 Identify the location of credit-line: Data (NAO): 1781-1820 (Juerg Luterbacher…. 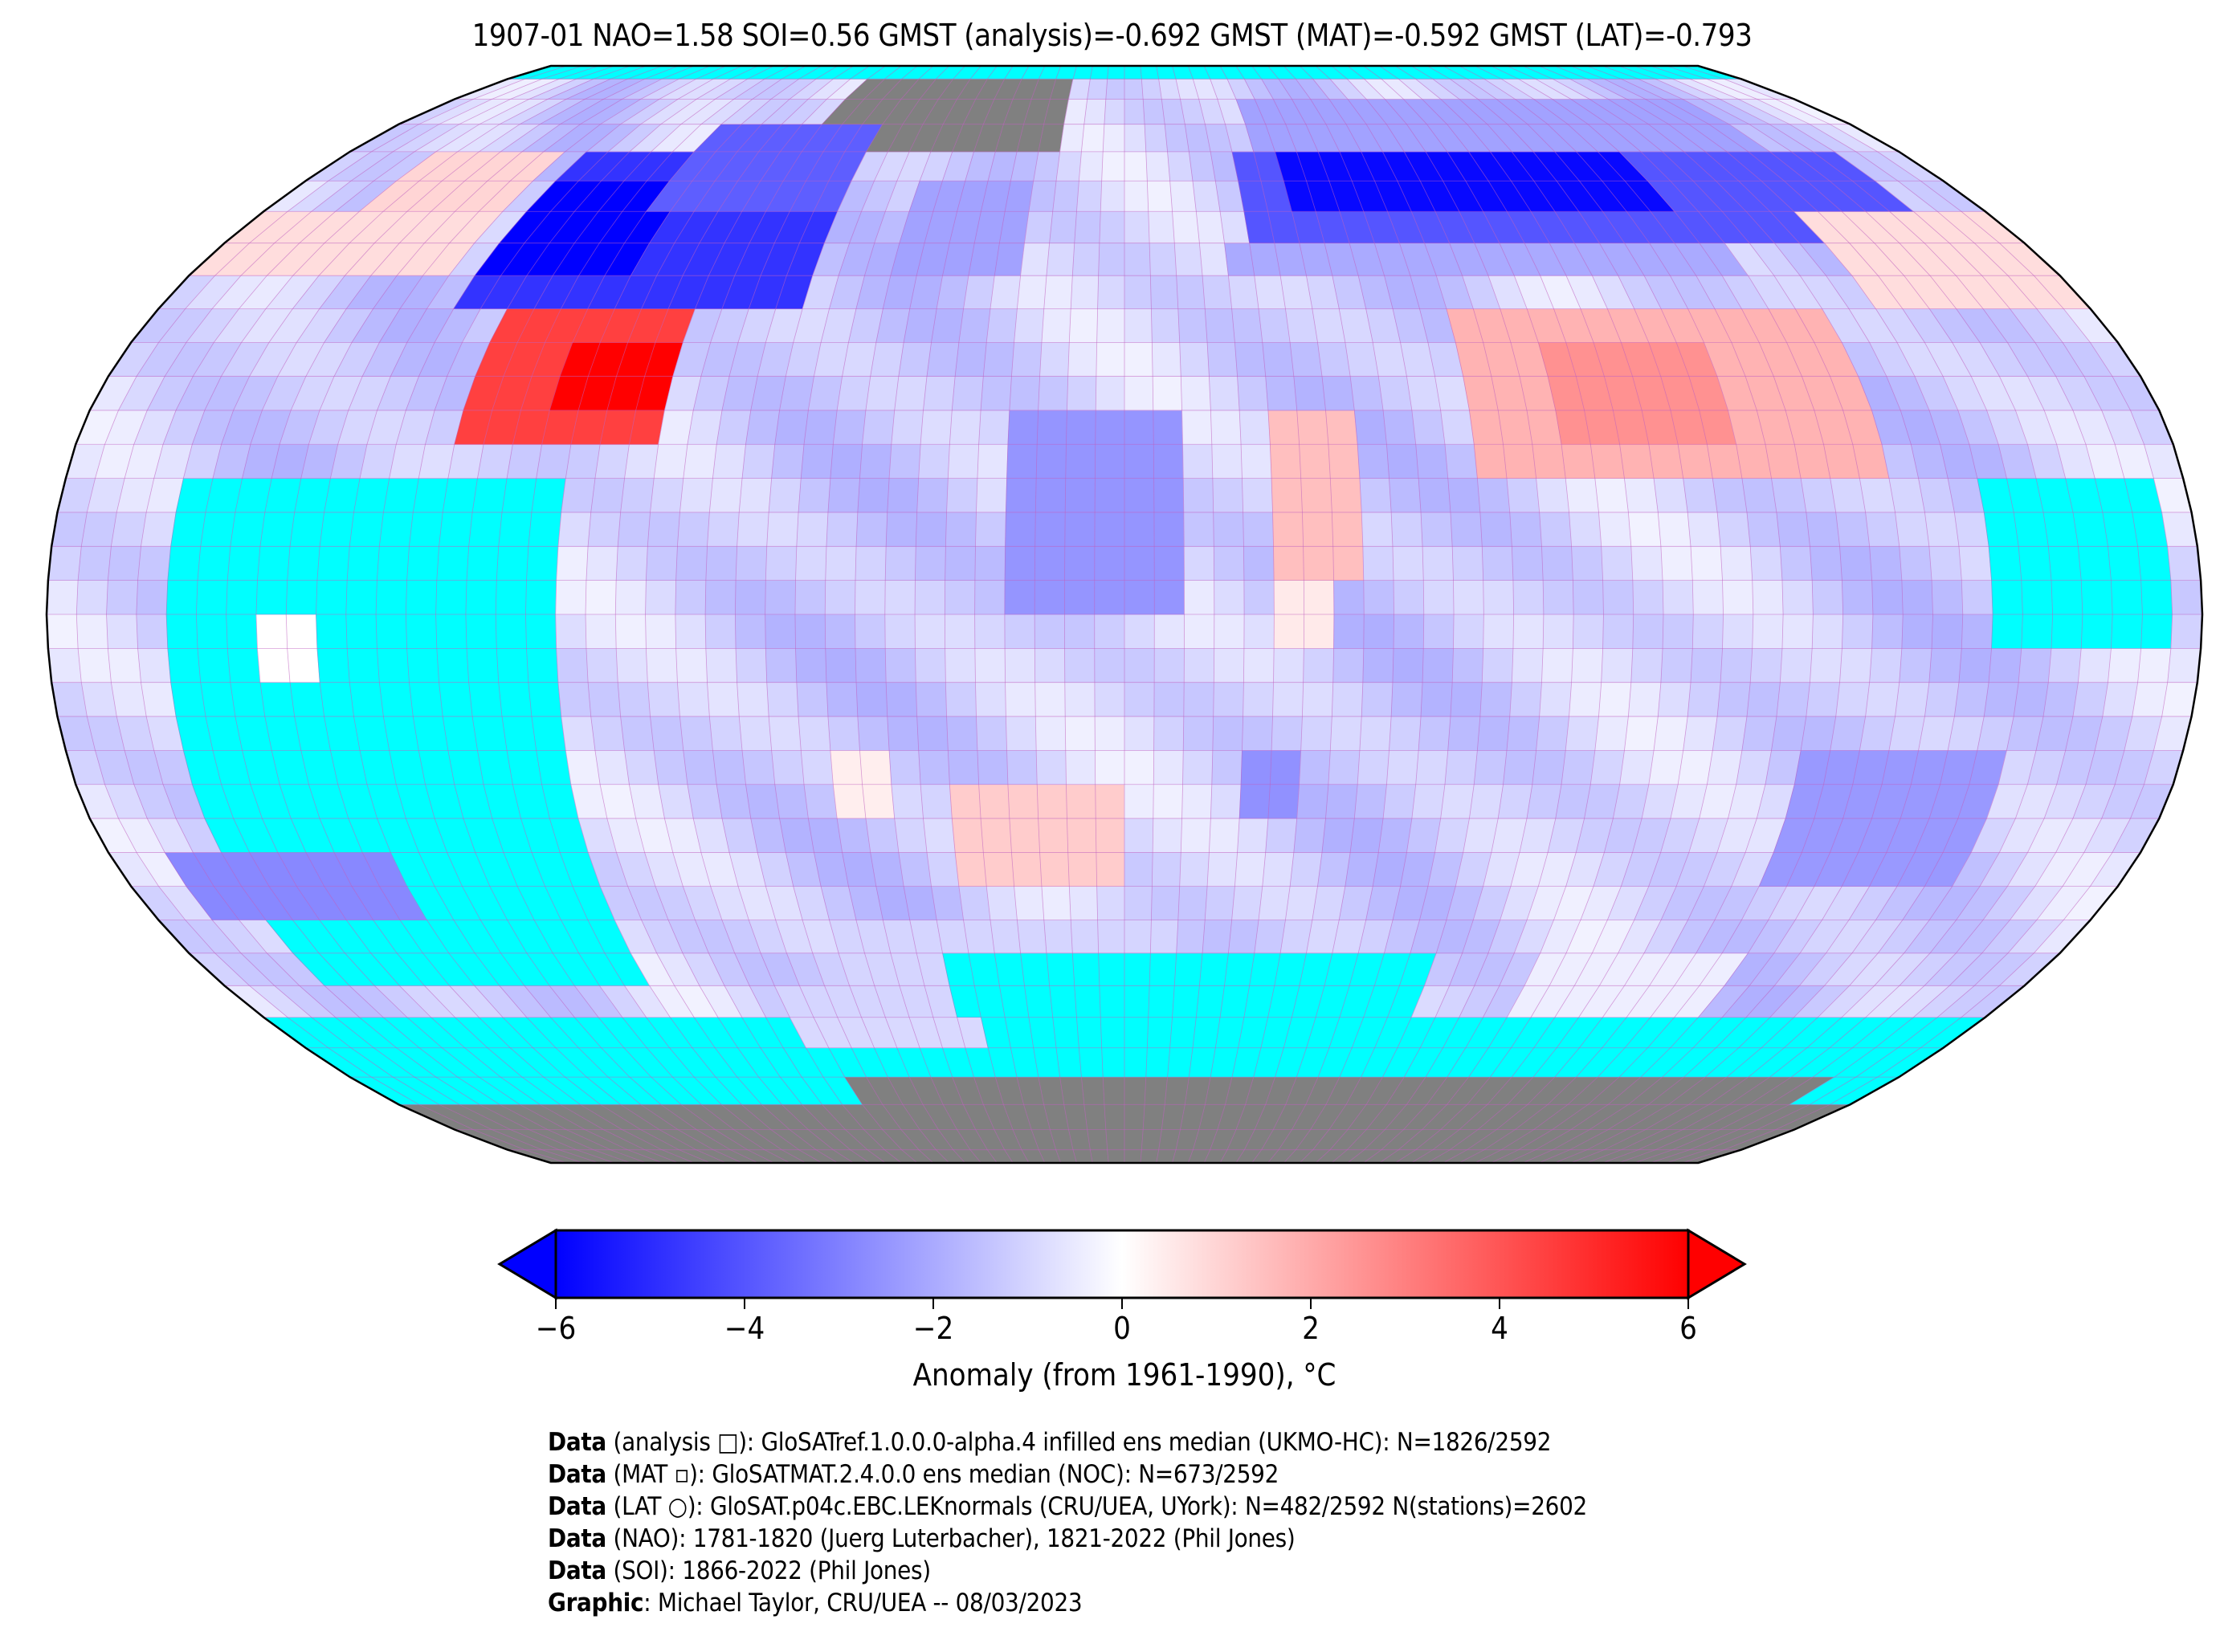
(1067, 1539).